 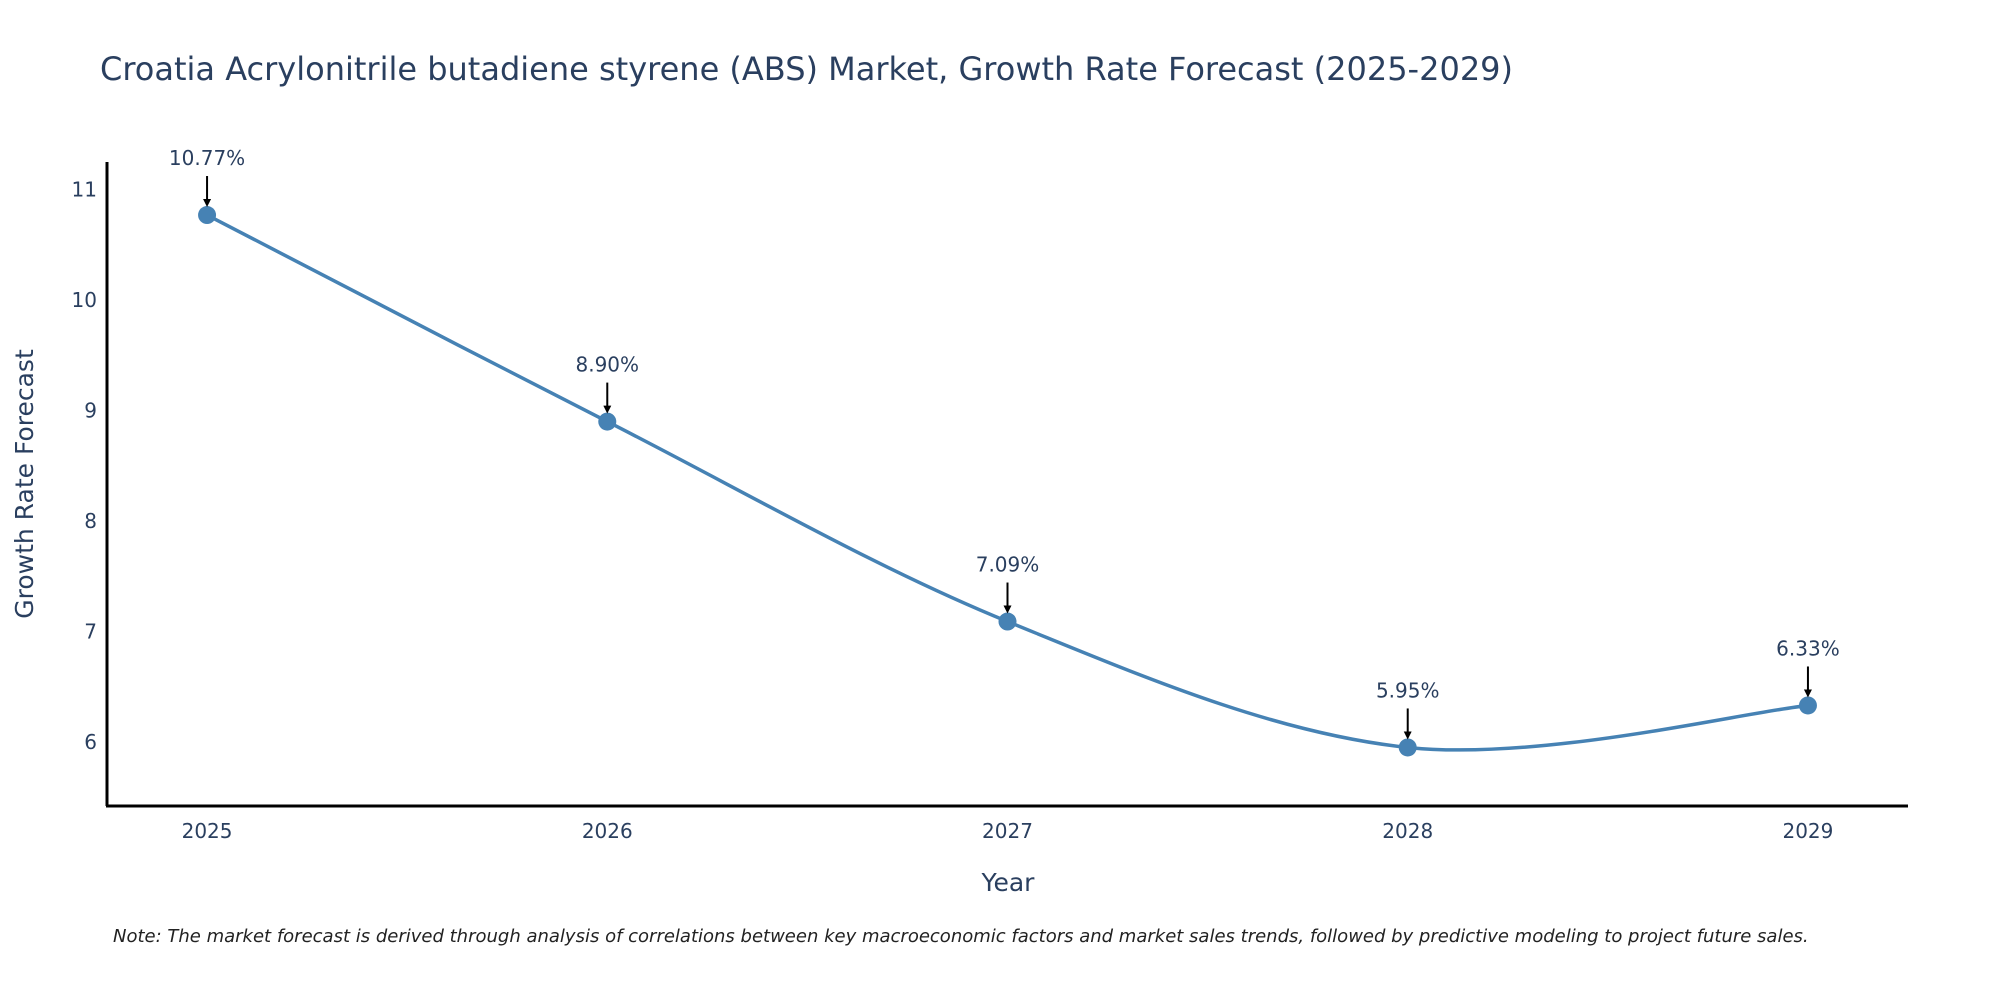 What do you see at coordinates (90, 411) in the screenshot?
I see `y-tick-label: 9` at bounding box center [90, 411].